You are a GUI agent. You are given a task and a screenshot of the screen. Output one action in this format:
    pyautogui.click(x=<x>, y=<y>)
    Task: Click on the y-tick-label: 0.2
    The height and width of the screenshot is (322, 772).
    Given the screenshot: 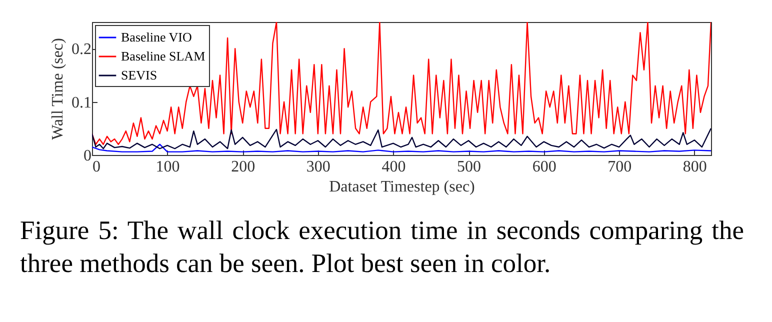 What is the action you would take?
    pyautogui.click(x=82, y=49)
    